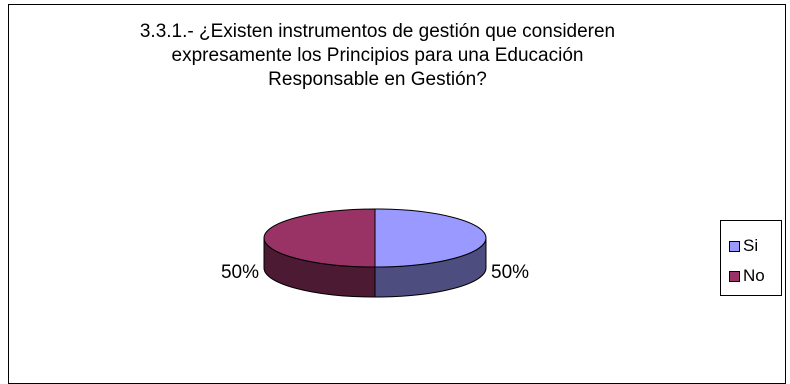 Image resolution: width=790 pixels, height=384 pixels. I want to click on legend-item-si: Si, so click(743, 246).